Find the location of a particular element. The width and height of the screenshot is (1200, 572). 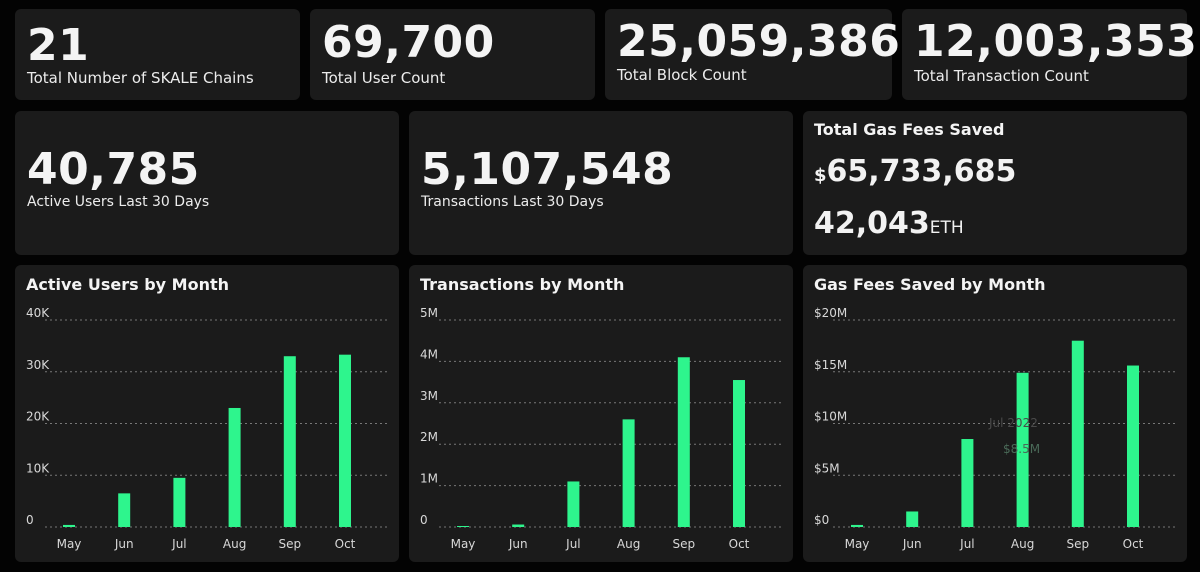

gas-fees-title: Total Gas Fees Saved is located at coordinates (909, 129).